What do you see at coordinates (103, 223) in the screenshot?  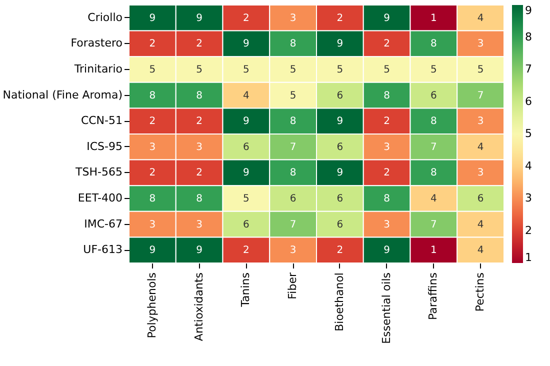 I see `y-tick-label: IMC-67` at bounding box center [103, 223].